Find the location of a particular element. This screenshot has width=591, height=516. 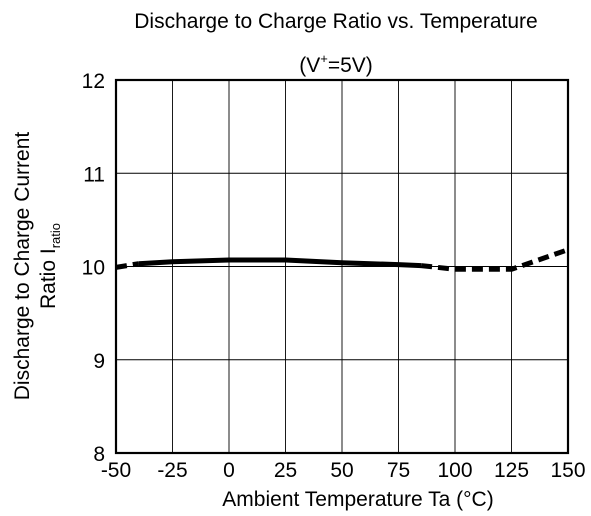

x-tick-label: 125 is located at coordinates (511, 470).